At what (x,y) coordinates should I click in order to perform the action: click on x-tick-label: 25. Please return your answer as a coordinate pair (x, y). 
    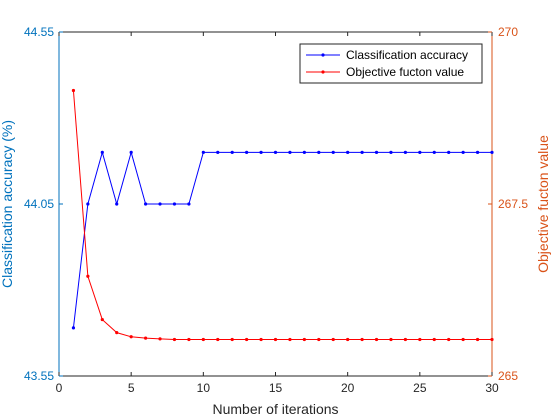
    Looking at the image, I should click on (420, 388).